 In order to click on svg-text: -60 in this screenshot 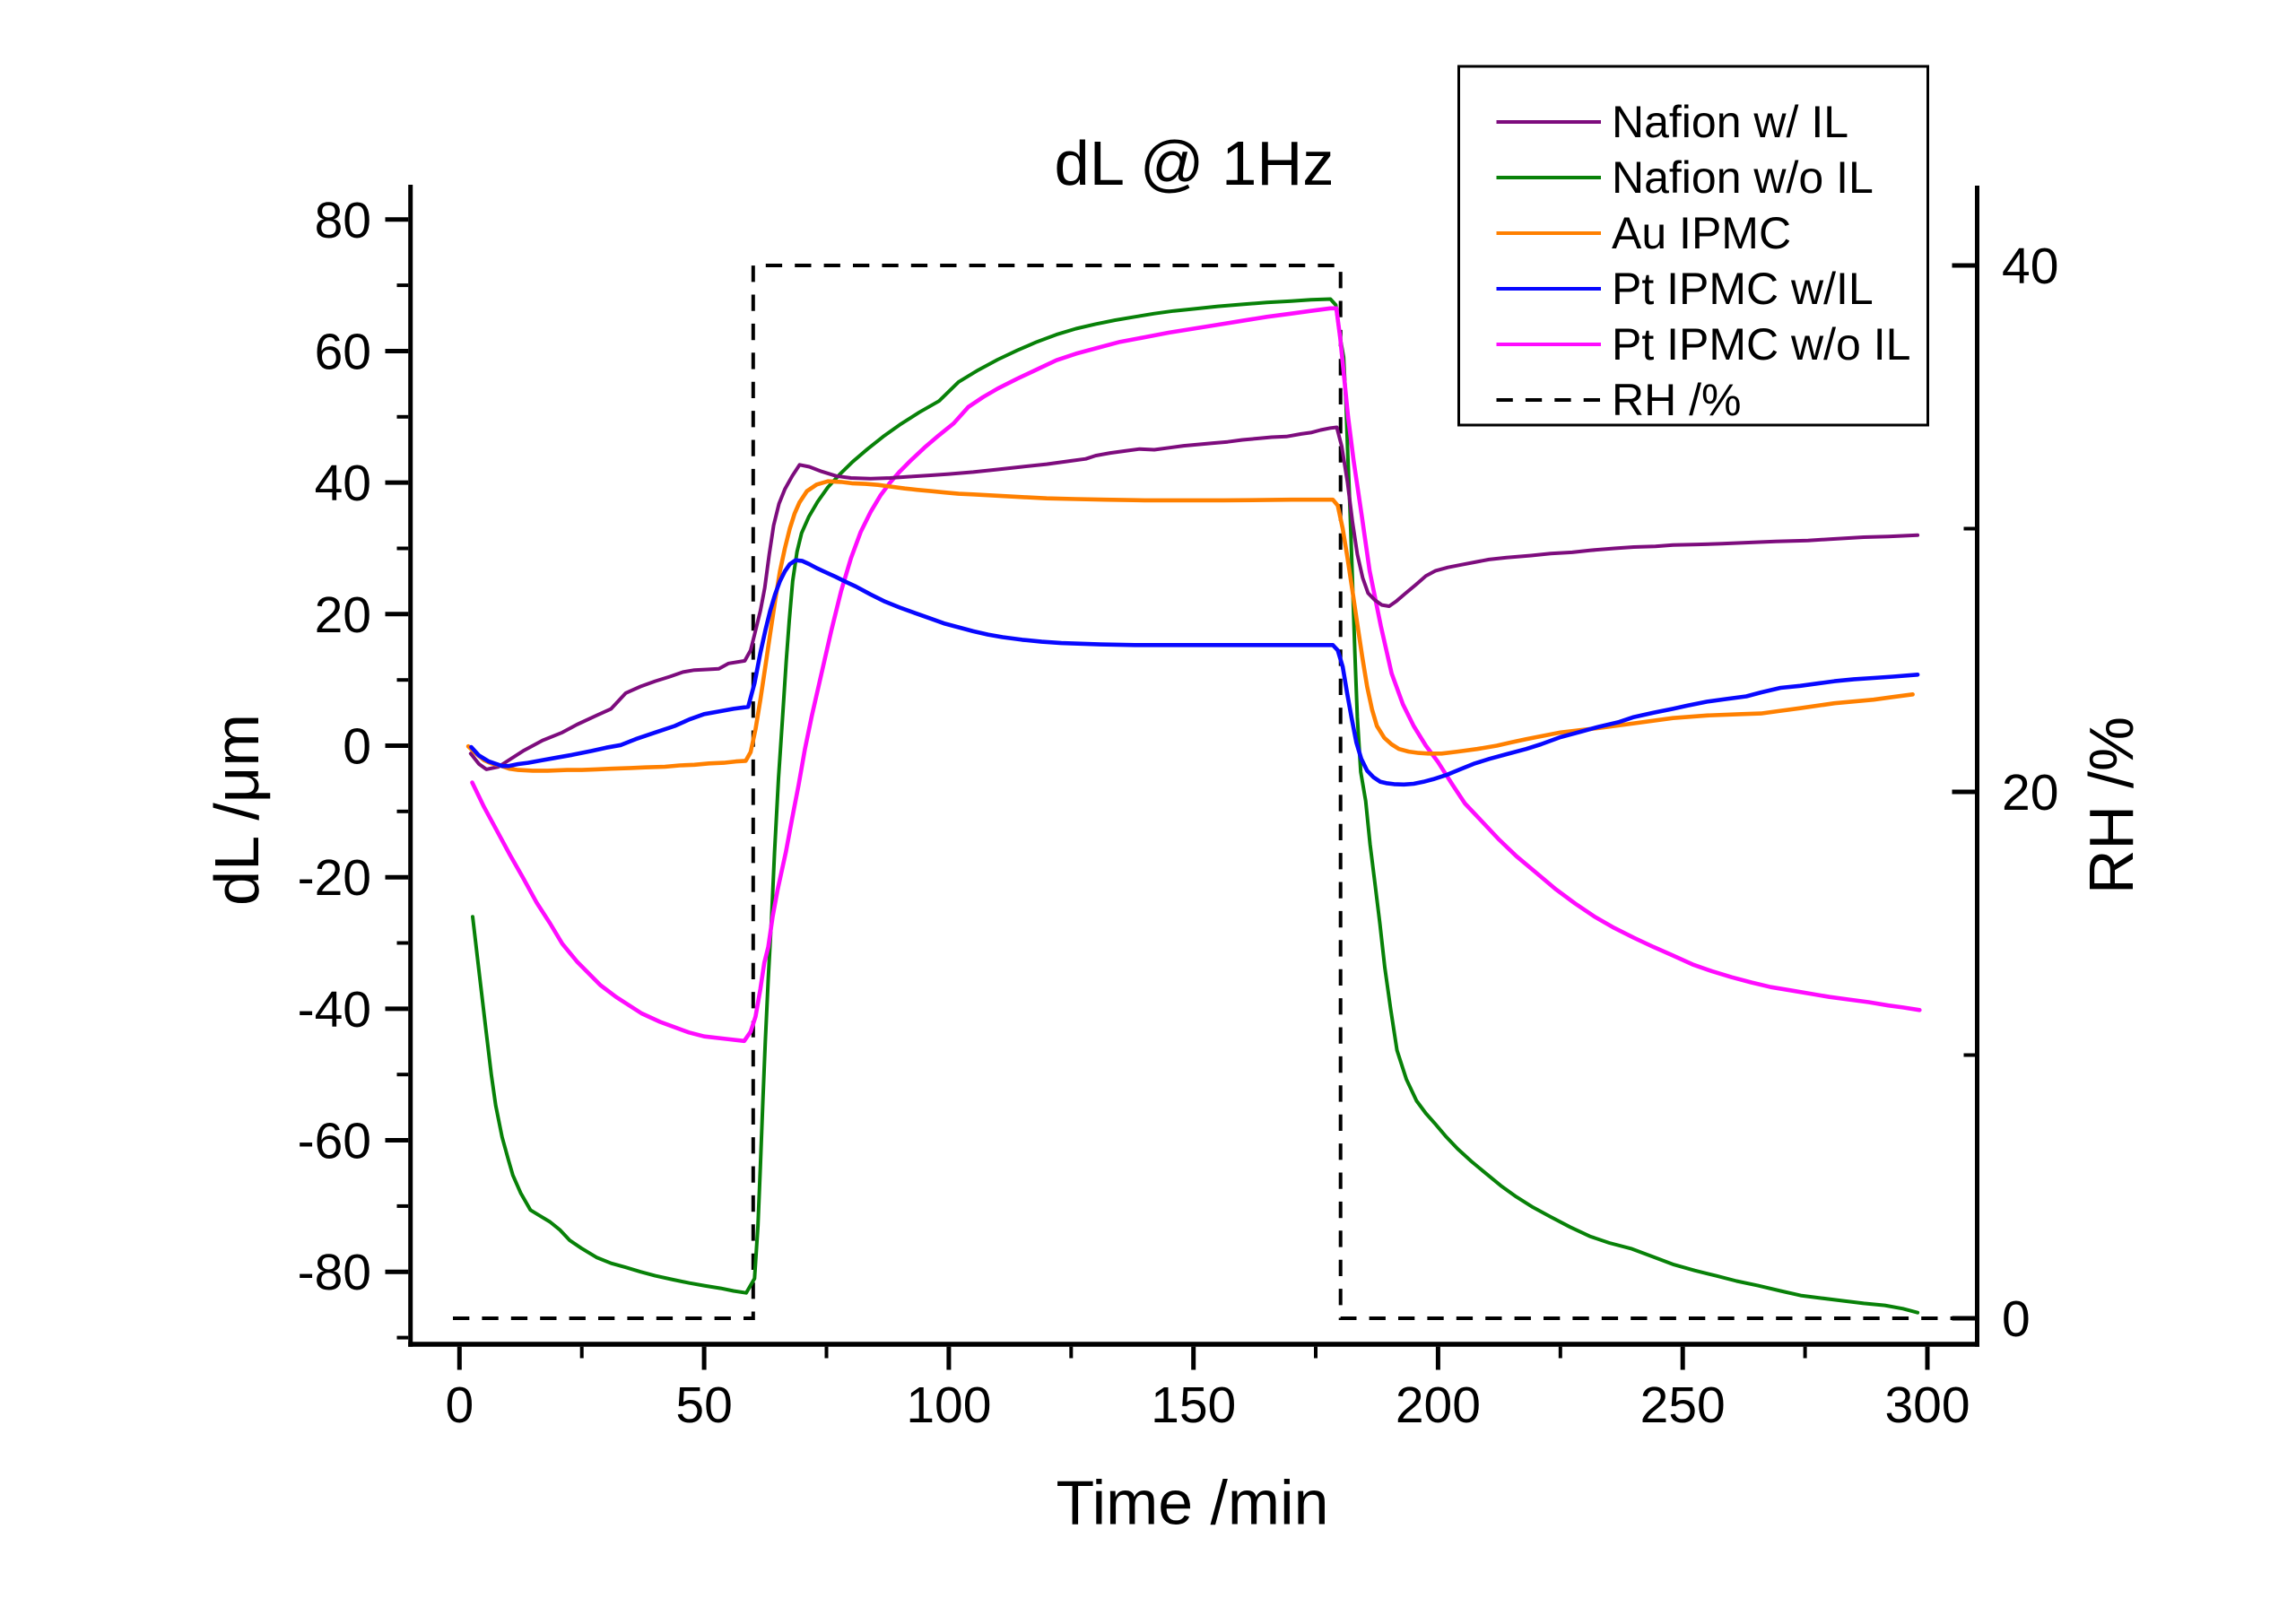, I will do `click(334, 1141)`.